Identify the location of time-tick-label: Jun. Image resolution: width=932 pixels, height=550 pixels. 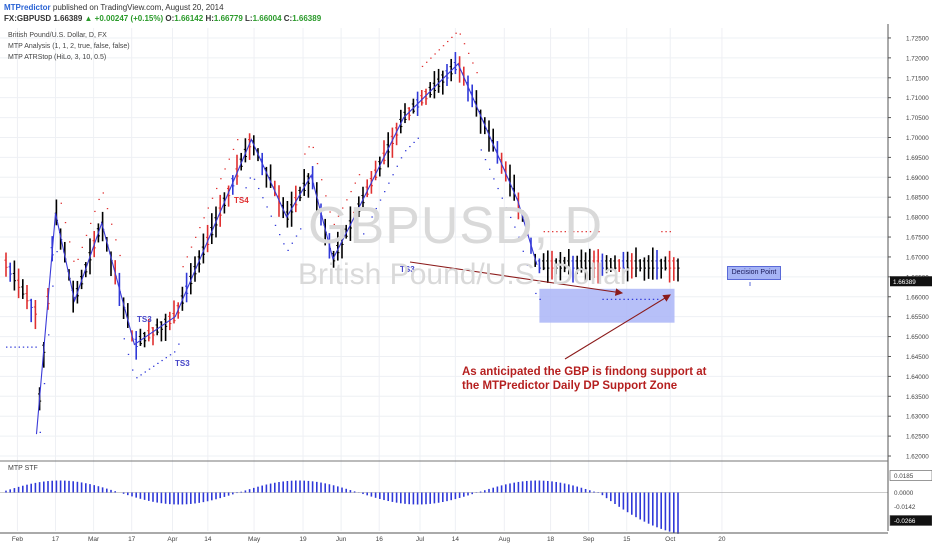
(341, 539).